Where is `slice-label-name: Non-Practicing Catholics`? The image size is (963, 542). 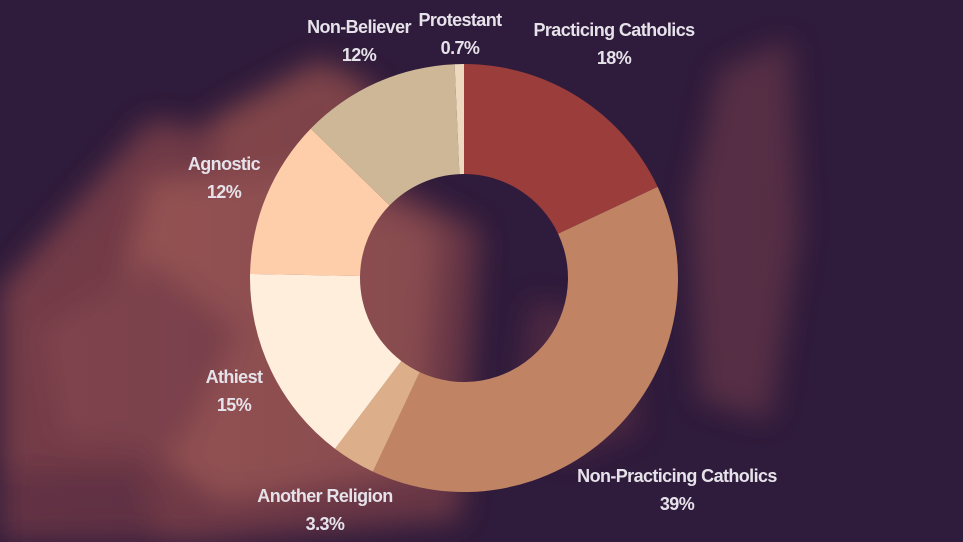
slice-label-name: Non-Practicing Catholics is located at coordinates (677, 476).